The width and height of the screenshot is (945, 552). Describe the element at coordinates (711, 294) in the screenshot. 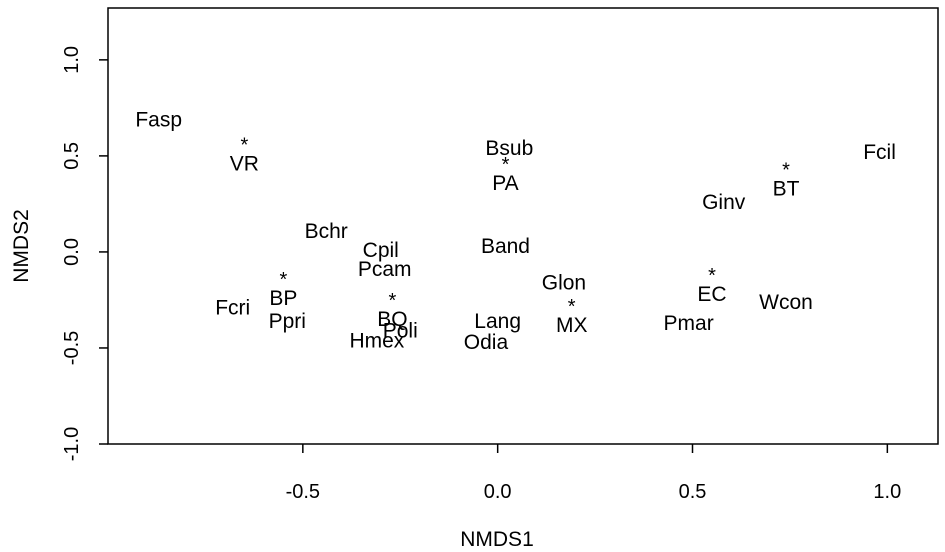

I see `site-label: EC` at that location.